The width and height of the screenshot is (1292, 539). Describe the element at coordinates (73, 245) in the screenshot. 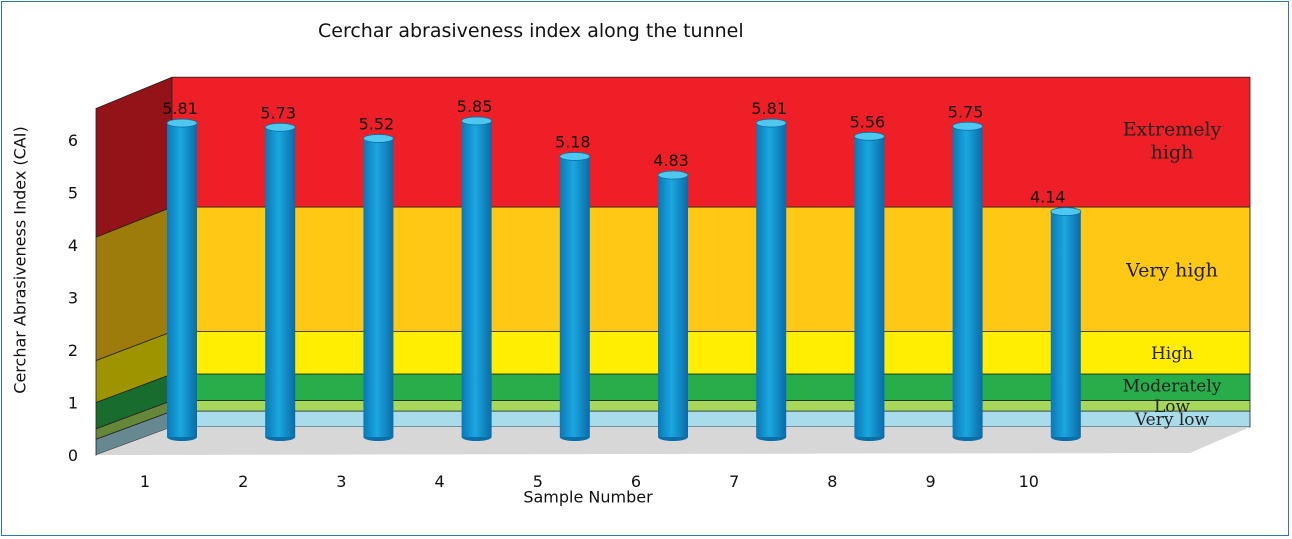

I see `y-tick-4: 4` at that location.